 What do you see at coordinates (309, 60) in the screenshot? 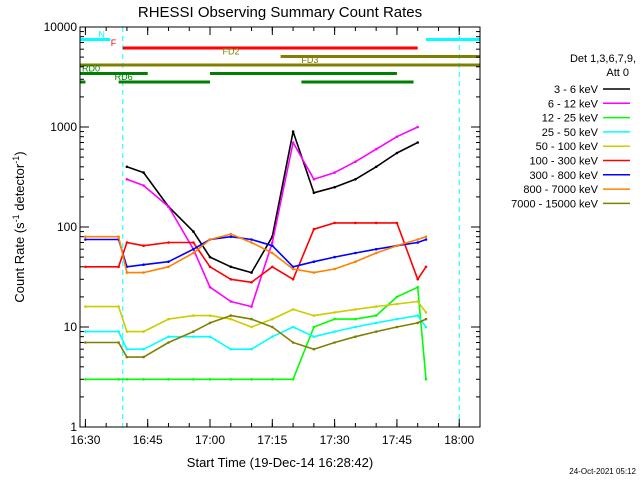
I see `flag-label-fd3: FD3` at bounding box center [309, 60].